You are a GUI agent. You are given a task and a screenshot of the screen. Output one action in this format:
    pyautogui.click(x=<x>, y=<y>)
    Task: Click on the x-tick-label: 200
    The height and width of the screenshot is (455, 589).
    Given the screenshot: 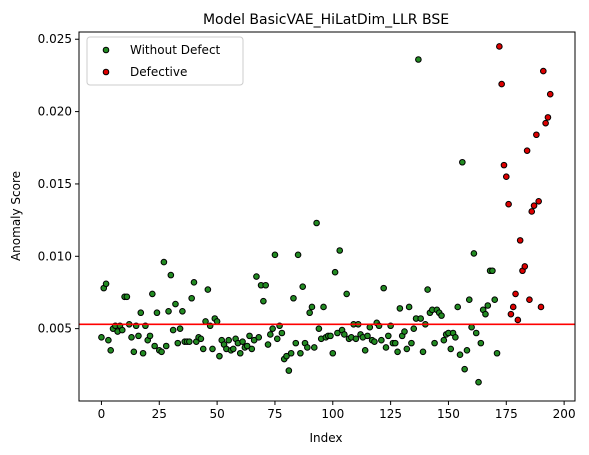 What is the action you would take?
    pyautogui.click(x=564, y=414)
    